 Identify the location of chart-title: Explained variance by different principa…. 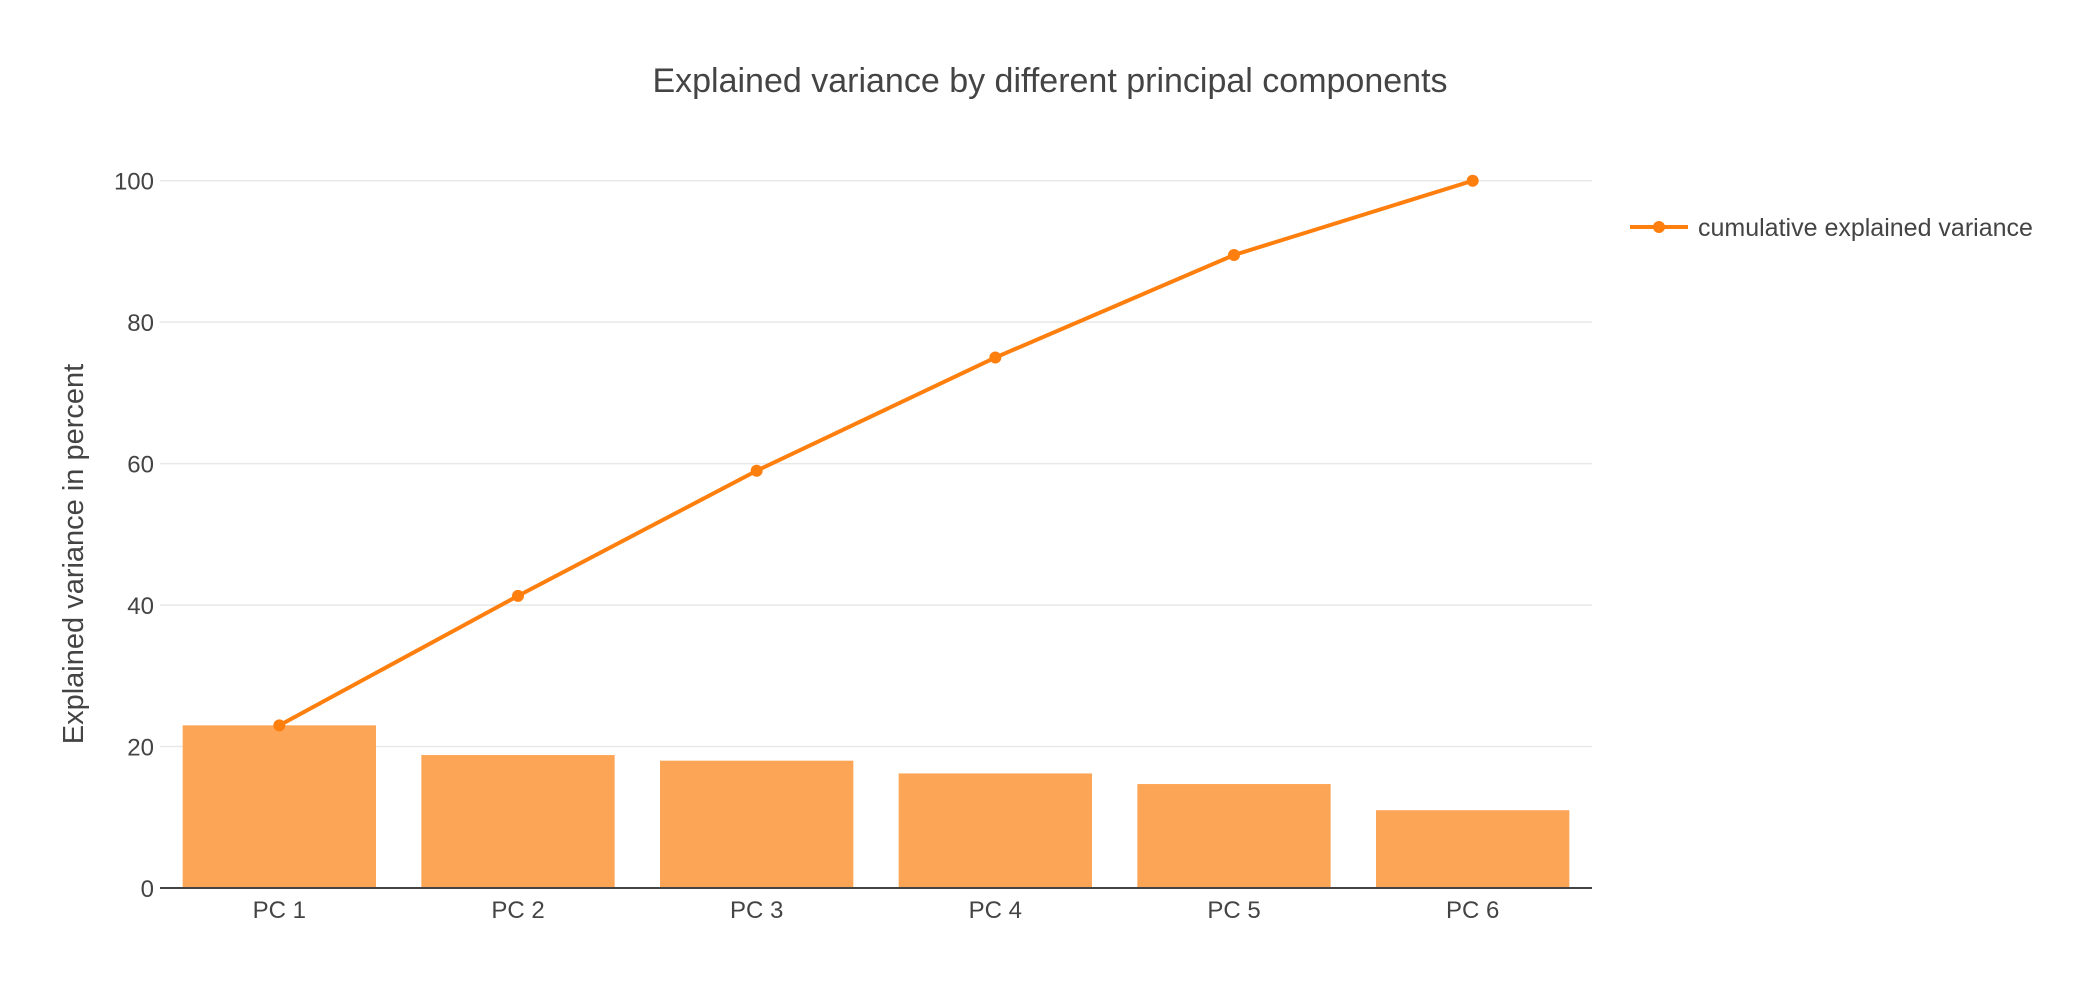
(1050, 81).